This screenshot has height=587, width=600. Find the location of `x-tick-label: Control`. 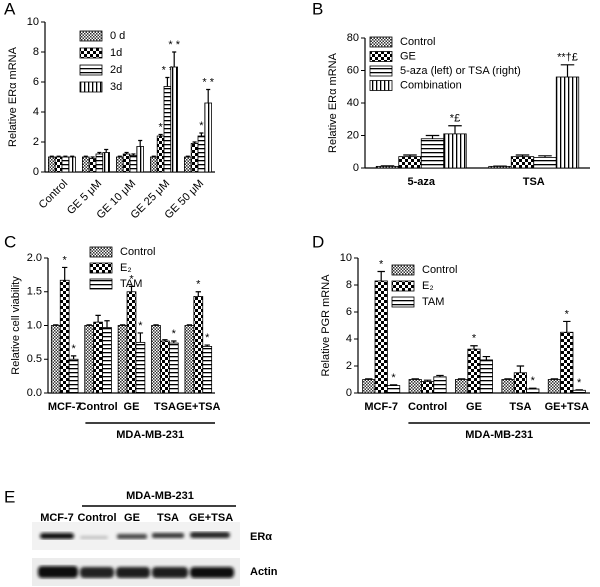

x-tick-label: Control is located at coordinates (427, 407).